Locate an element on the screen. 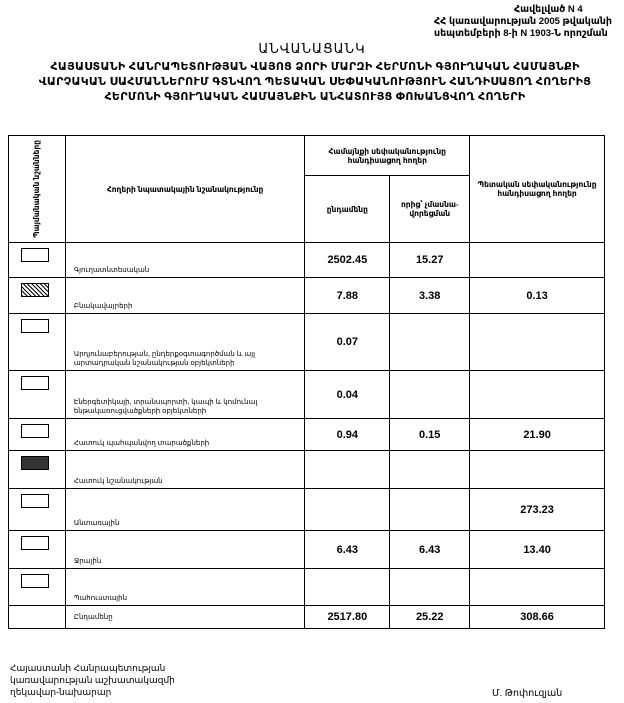  land-purpose: Հատուկ նշանակության is located at coordinates (185, 469).